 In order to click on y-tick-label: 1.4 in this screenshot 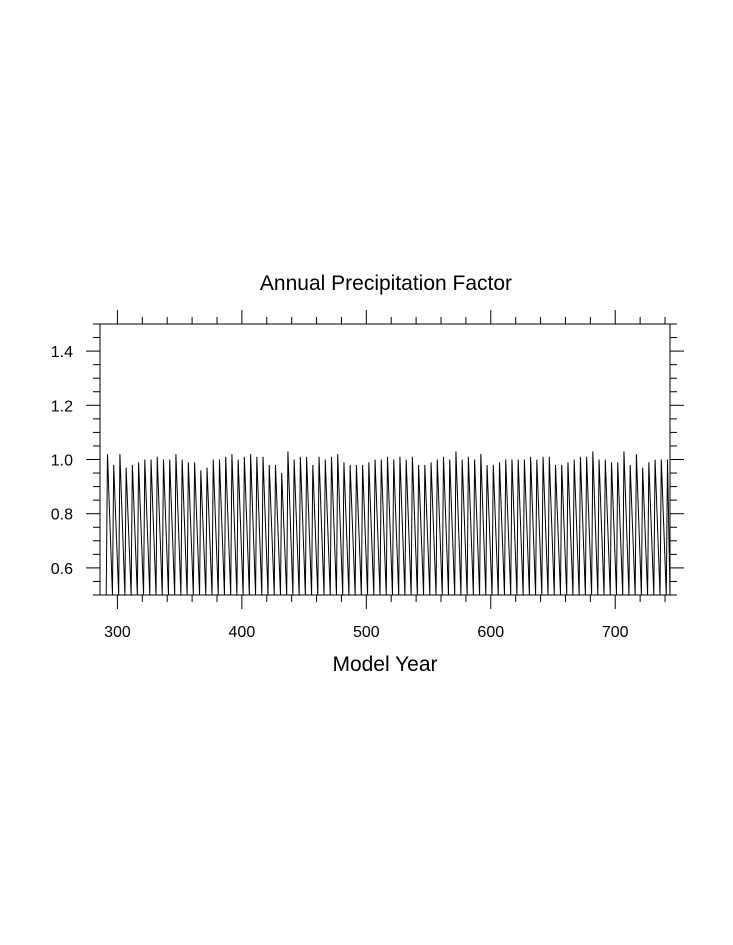, I will do `click(62, 352)`.